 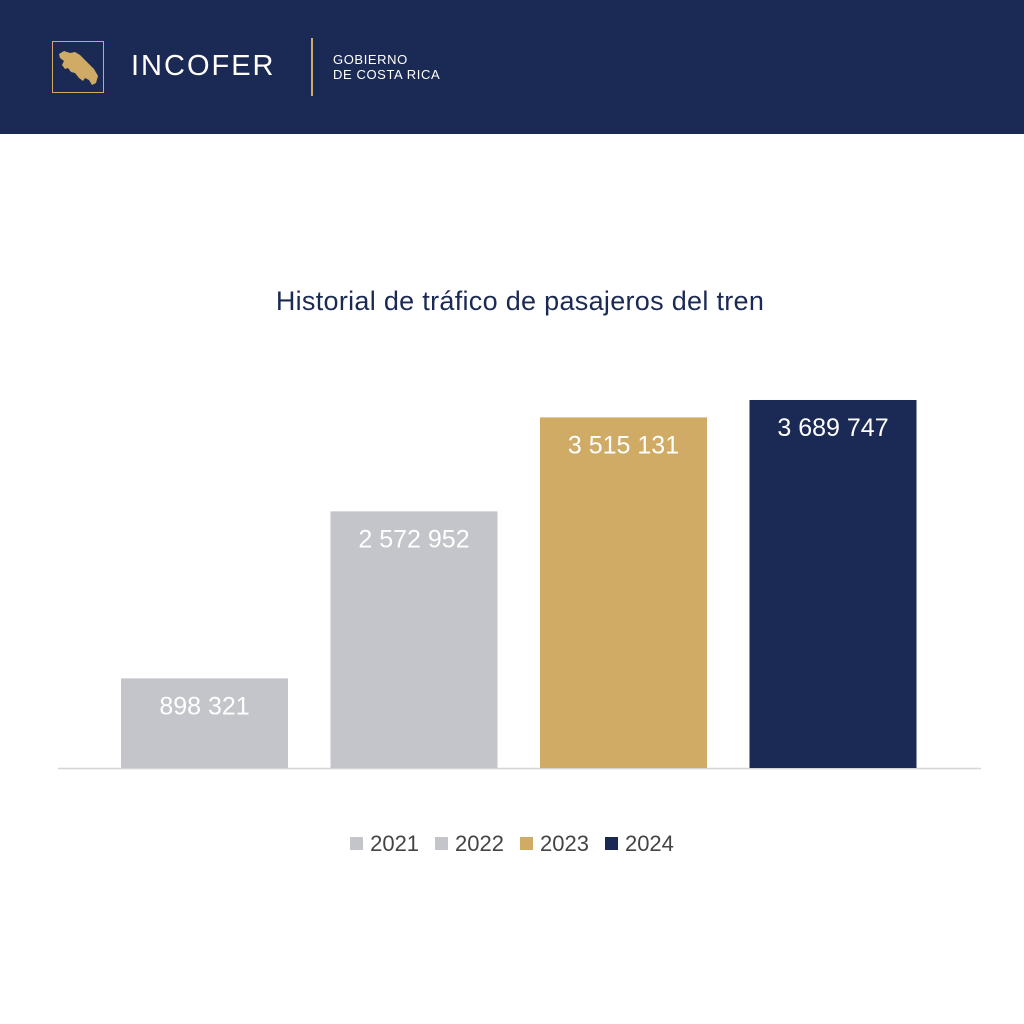 I want to click on bar-2021, so click(x=204, y=723).